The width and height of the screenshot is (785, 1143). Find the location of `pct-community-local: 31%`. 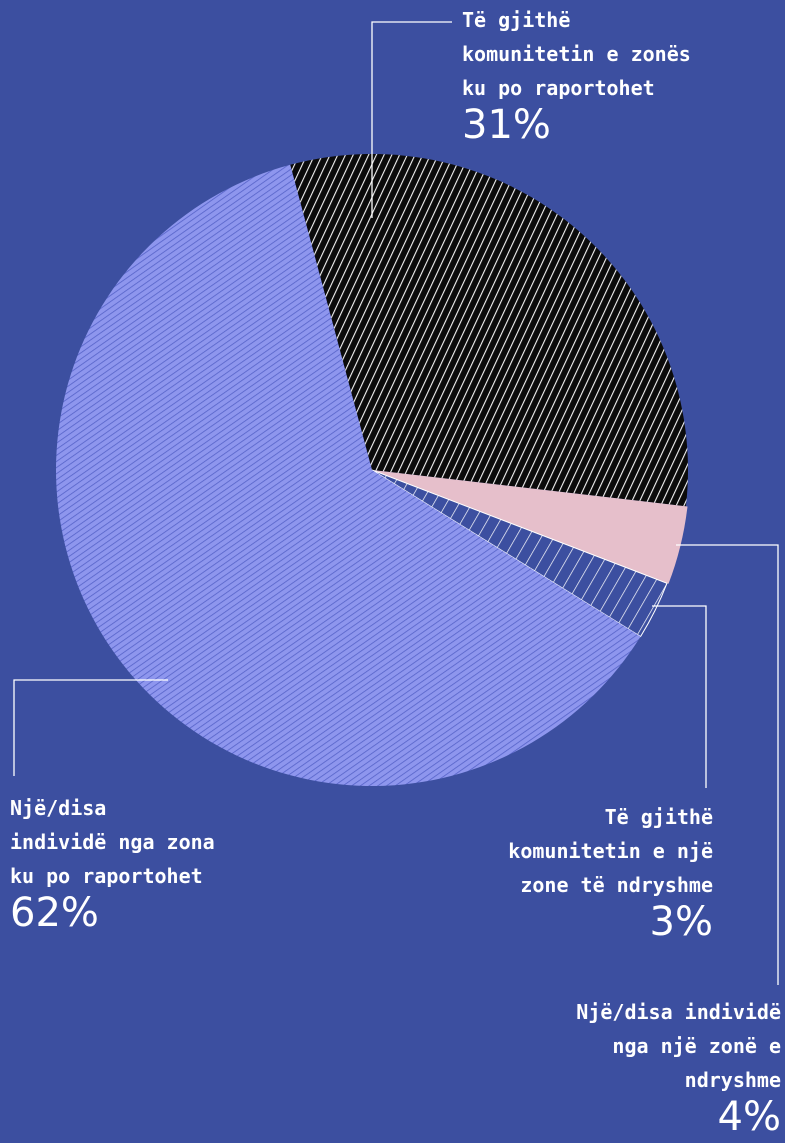

pct-community-local: 31% is located at coordinates (506, 125).